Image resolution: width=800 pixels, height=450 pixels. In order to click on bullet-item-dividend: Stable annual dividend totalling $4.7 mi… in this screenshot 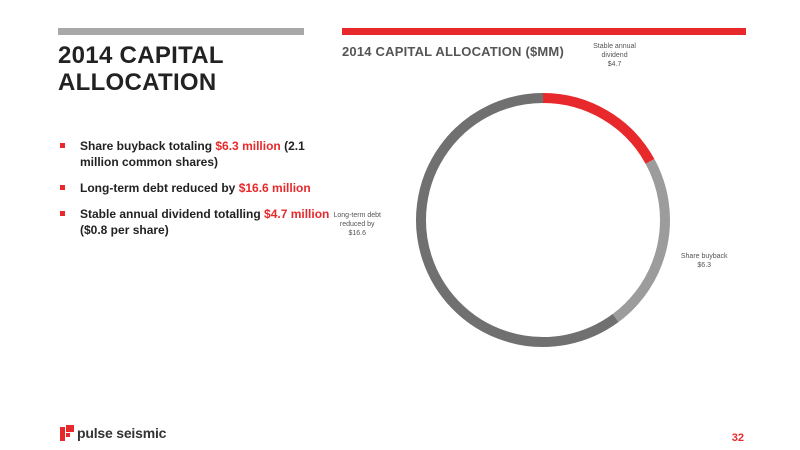, I will do `click(195, 222)`.